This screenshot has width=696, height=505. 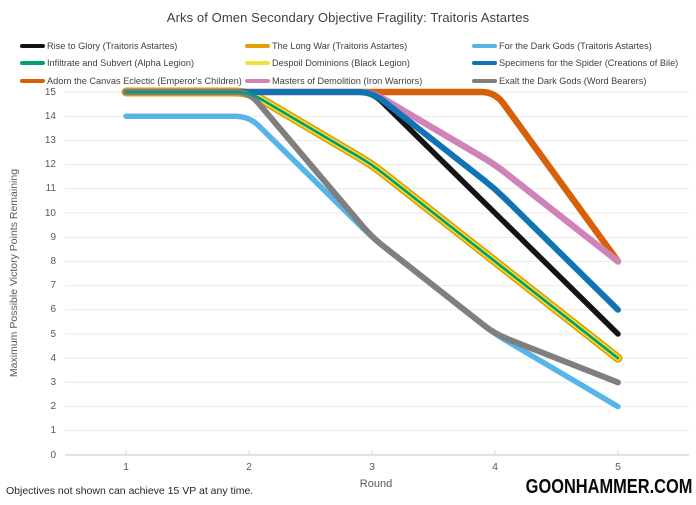 I want to click on legend-item: Rise to Glory (Traitoris Astartes), so click(x=131, y=46).